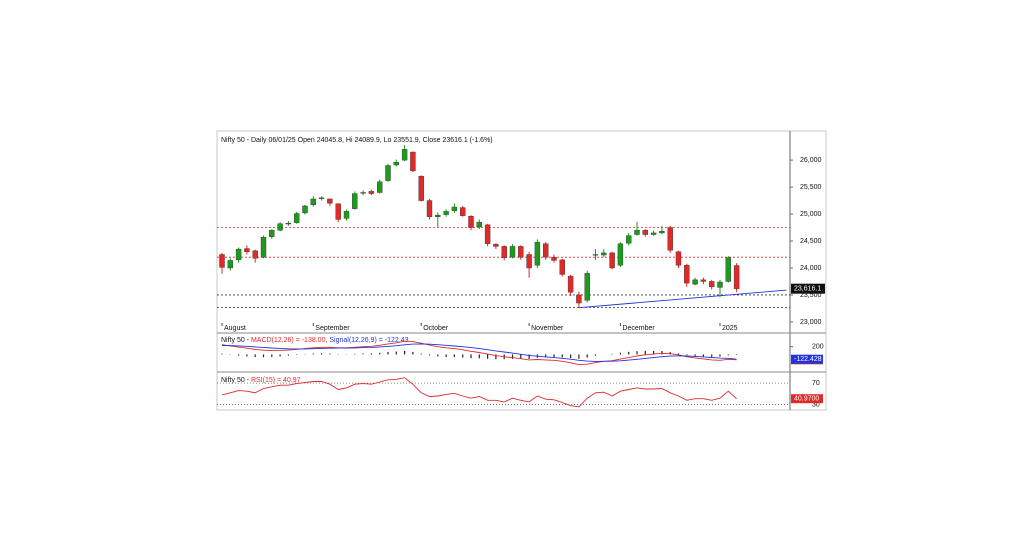 This screenshot has width=1035, height=544. I want to click on y-tick-label: 24,500, so click(811, 241).